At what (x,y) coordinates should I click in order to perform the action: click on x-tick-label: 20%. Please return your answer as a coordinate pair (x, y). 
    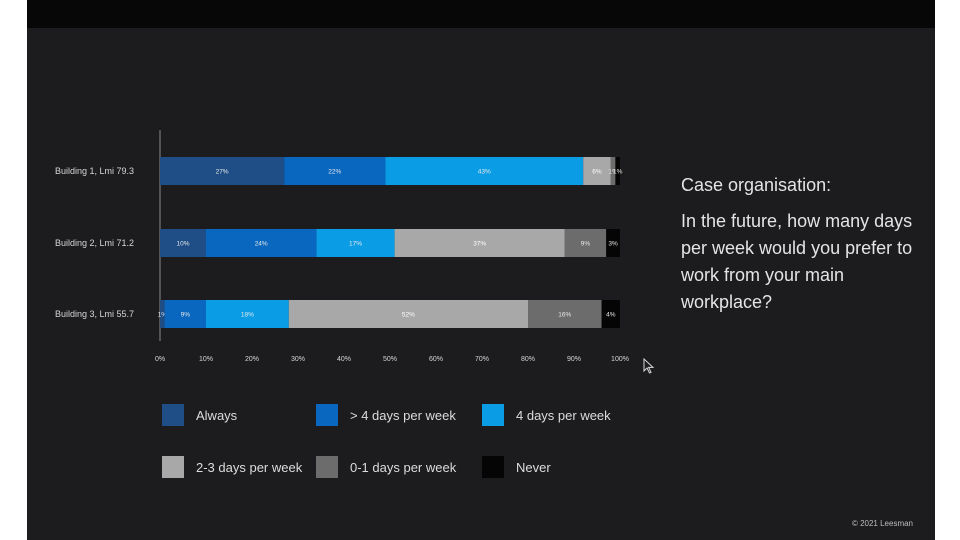
    Looking at the image, I should click on (252, 359).